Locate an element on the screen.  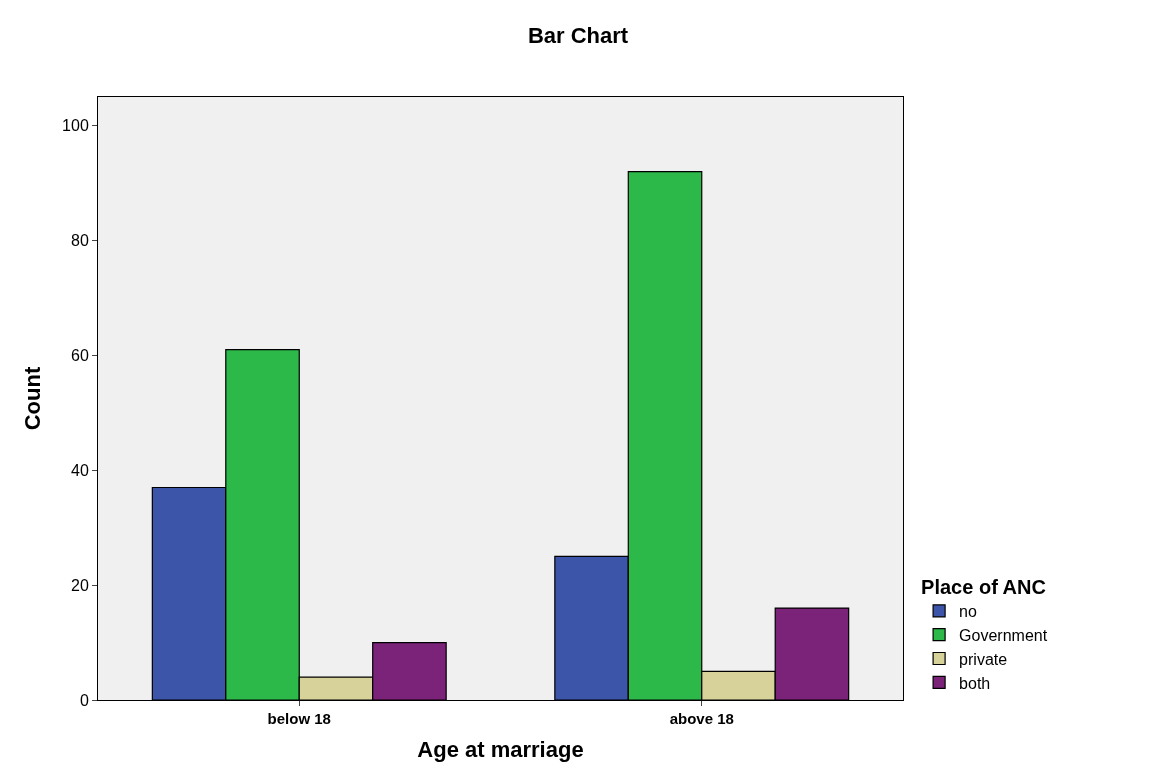
y-tick-label: 100 is located at coordinates (75, 126).